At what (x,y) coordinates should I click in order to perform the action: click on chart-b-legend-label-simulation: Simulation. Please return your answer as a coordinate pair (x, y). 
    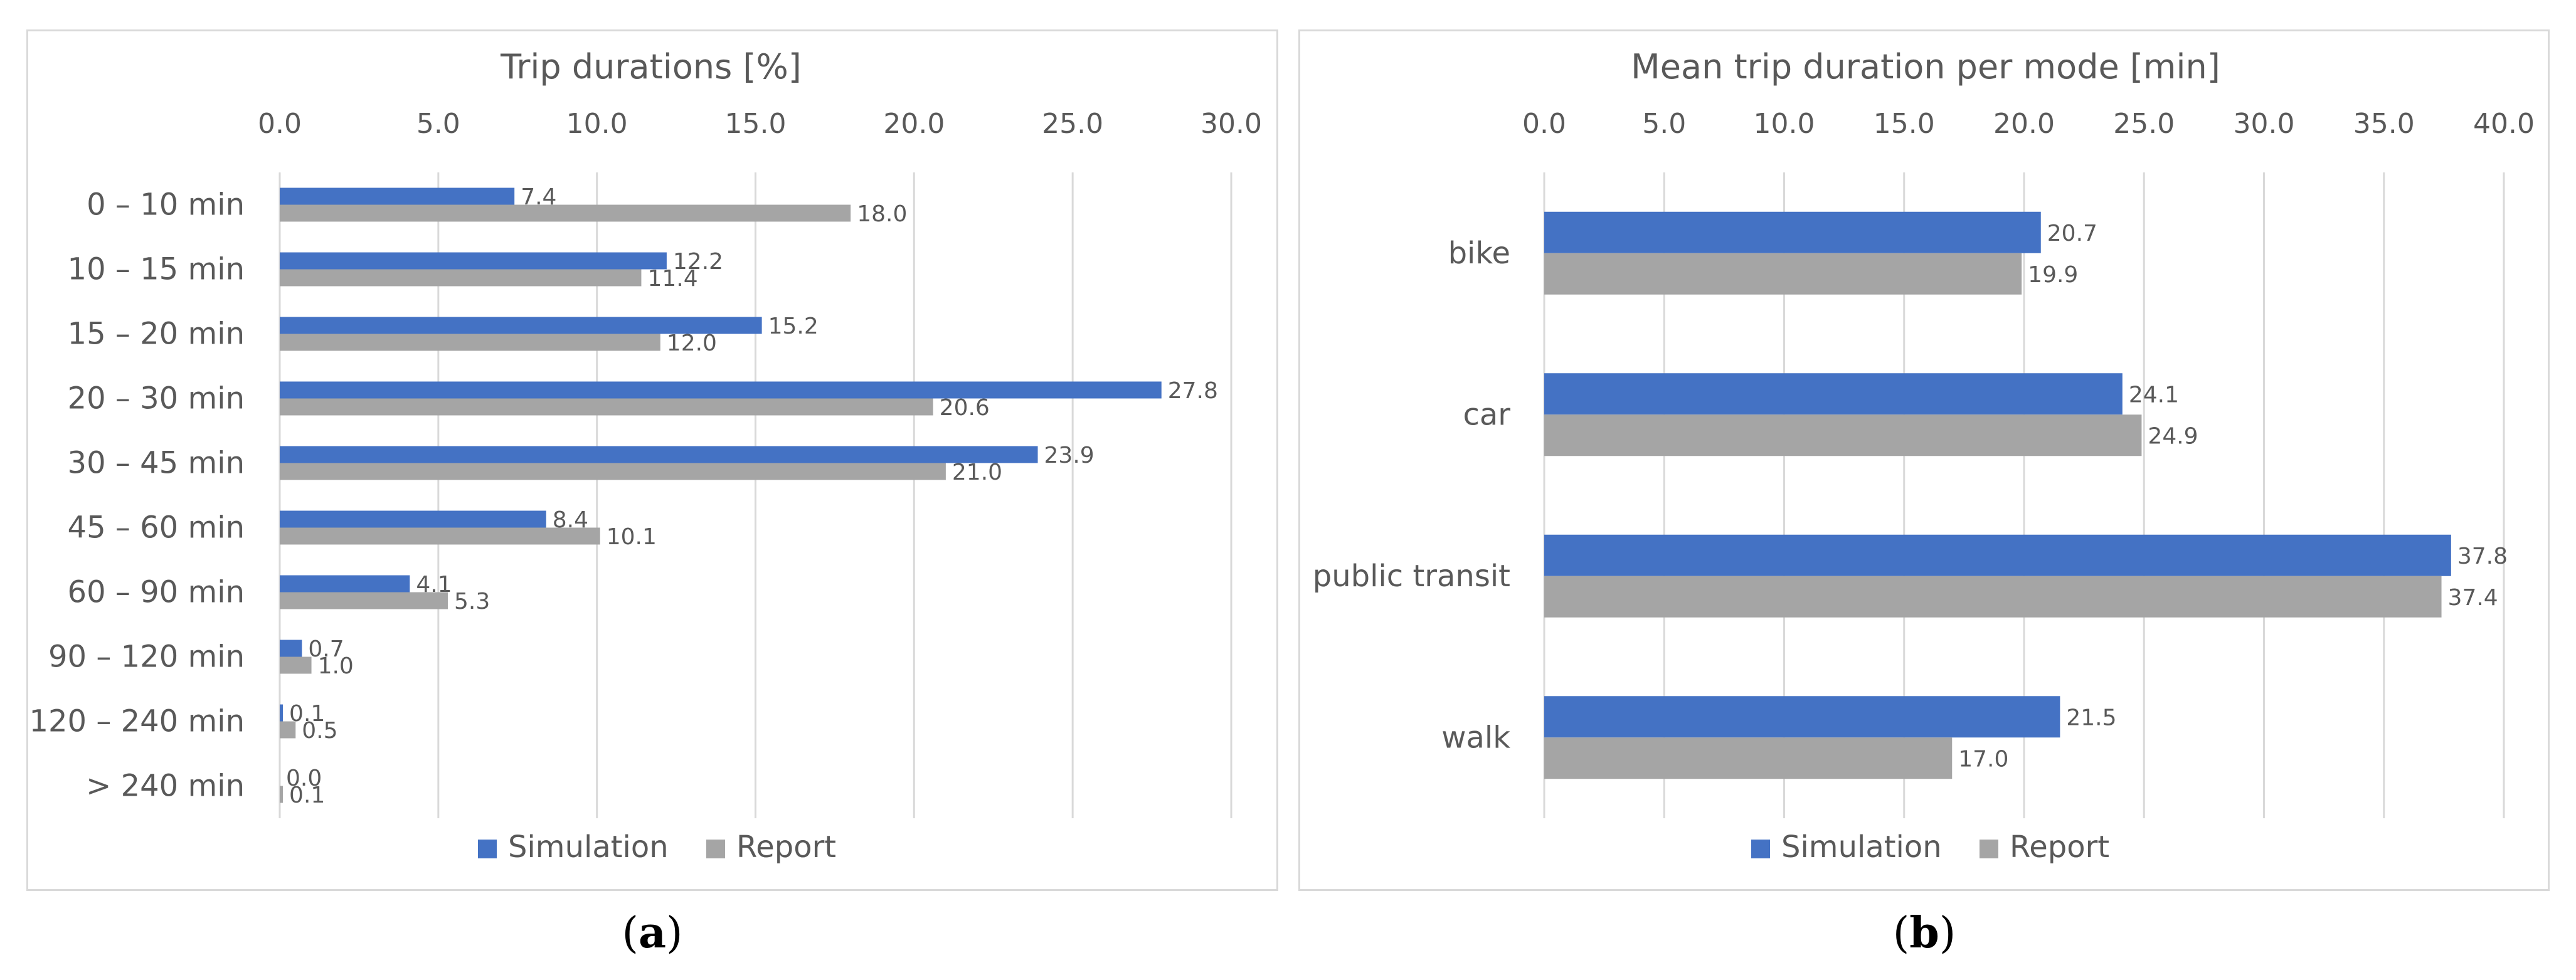
    Looking at the image, I should click on (1861, 847).